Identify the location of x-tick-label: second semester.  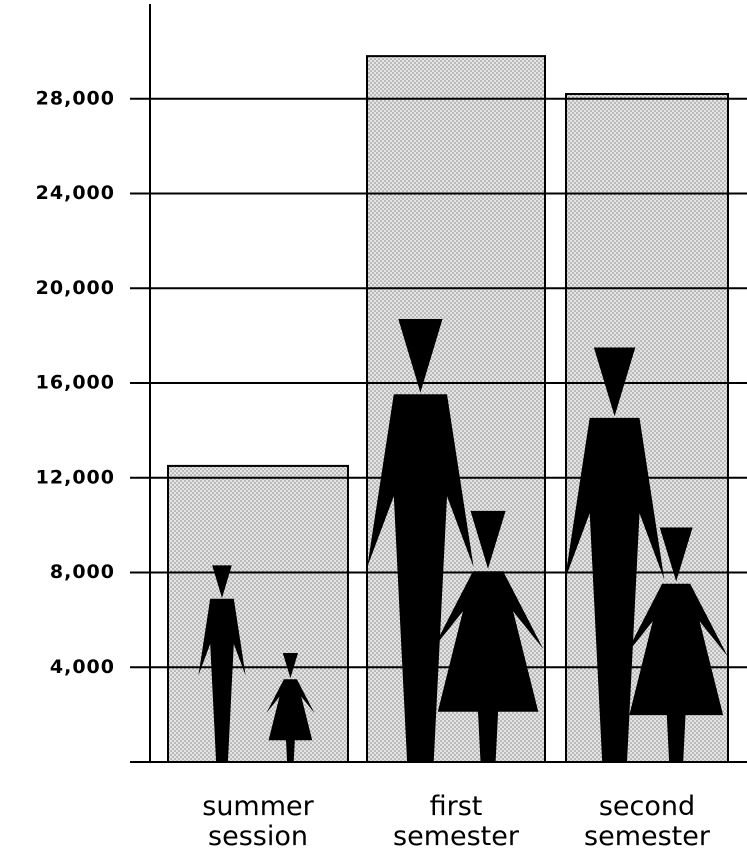
(647, 821).